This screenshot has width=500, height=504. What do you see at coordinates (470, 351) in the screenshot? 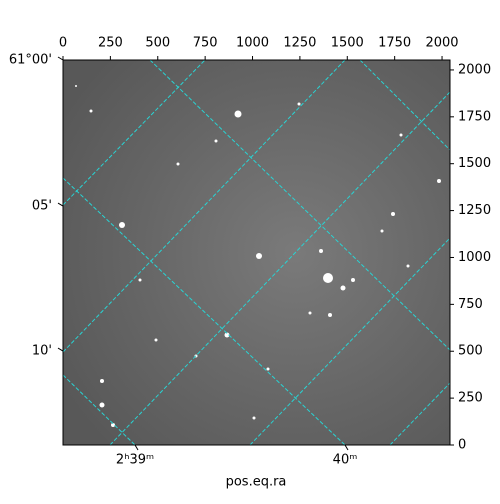
I see `y-tick-label: 500` at bounding box center [470, 351].